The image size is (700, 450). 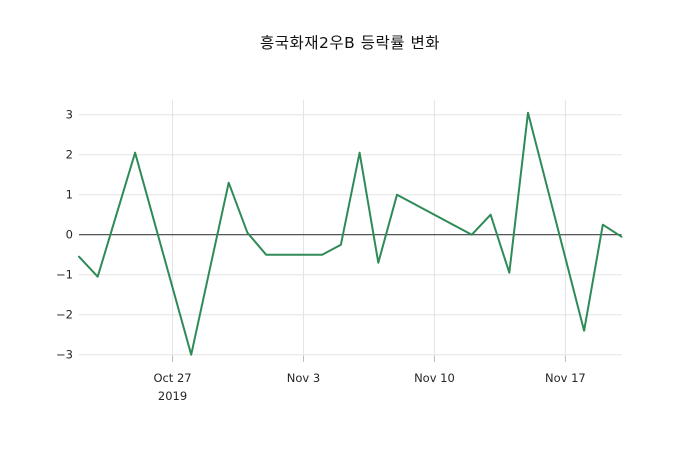 I want to click on y-tick-label: 3, so click(x=69, y=115).